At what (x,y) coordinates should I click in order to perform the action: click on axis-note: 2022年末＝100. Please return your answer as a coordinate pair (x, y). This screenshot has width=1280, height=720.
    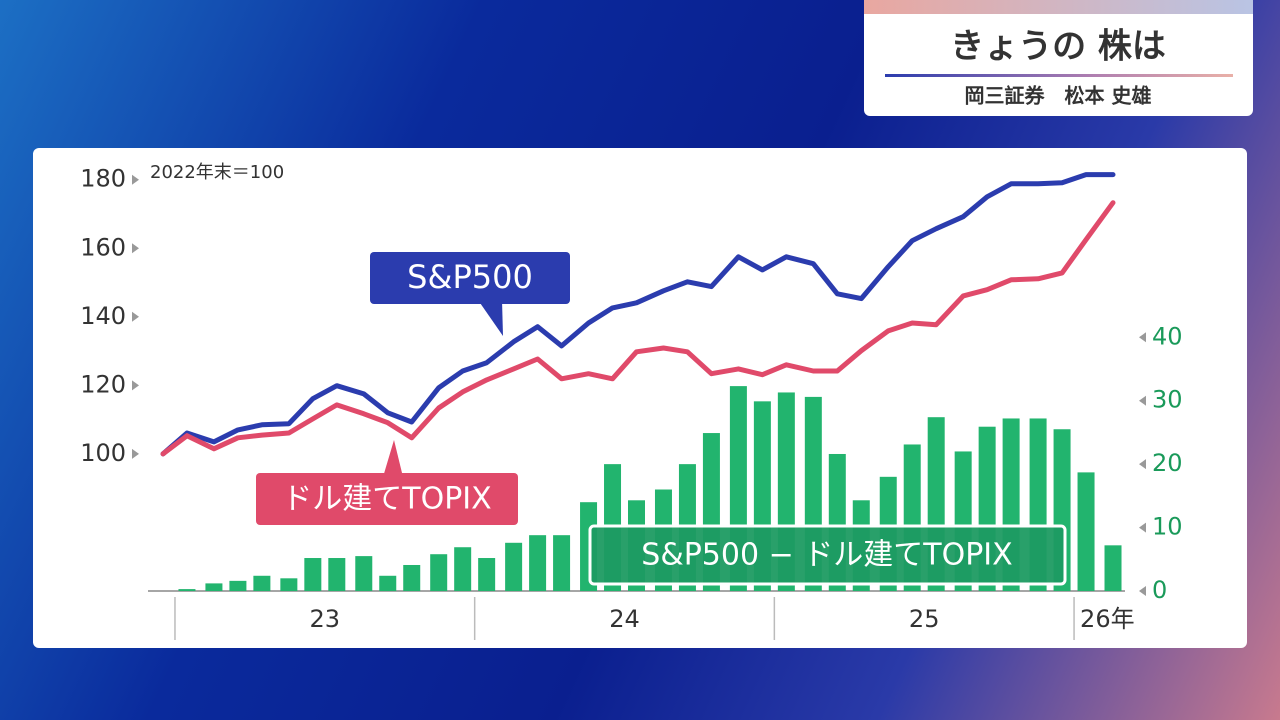
    Looking at the image, I should click on (217, 172).